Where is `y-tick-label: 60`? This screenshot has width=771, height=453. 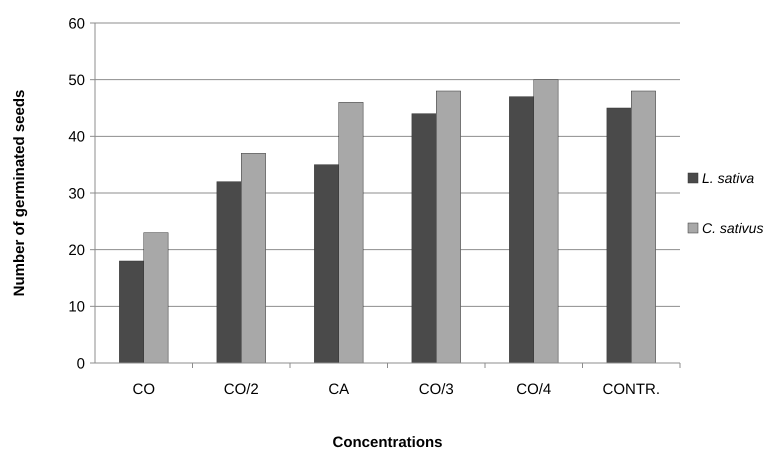
y-tick-label: 60 is located at coordinates (76, 23).